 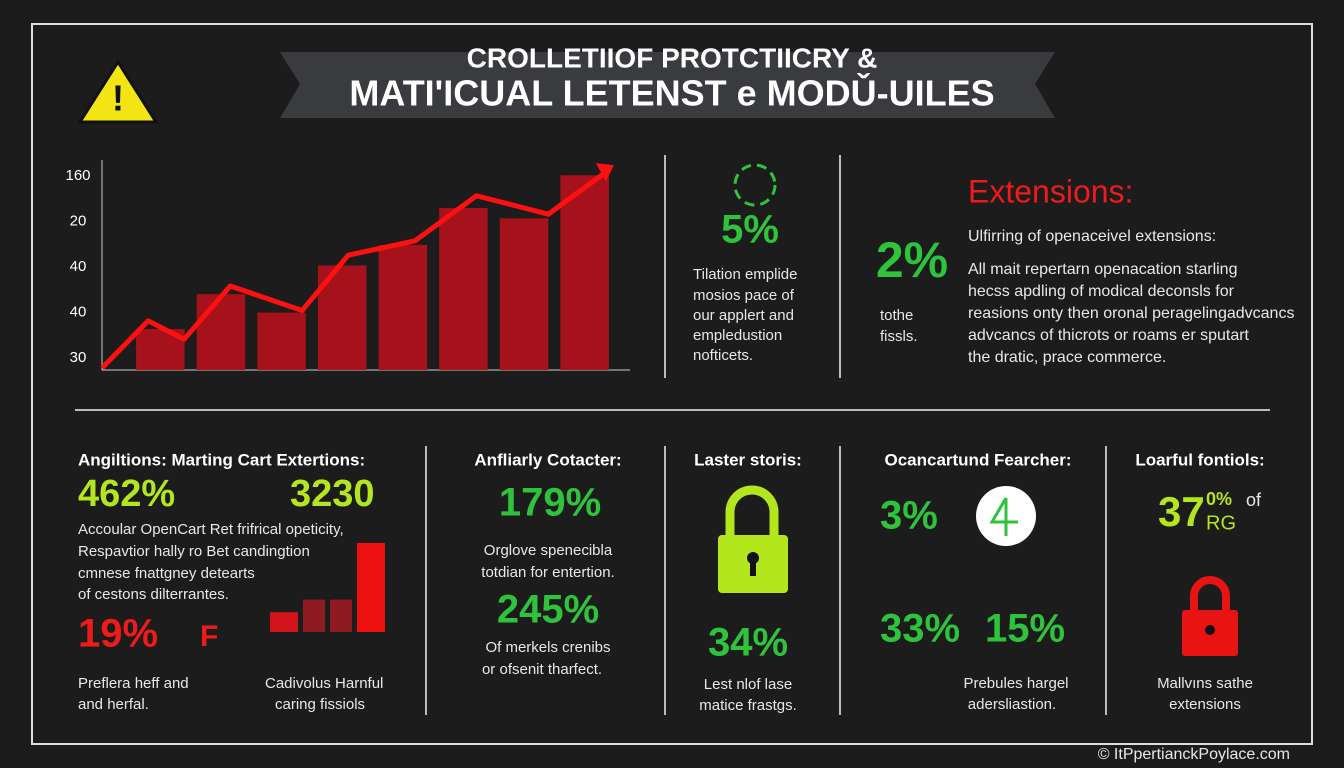 I want to click on compass-icon, so click(x=1003, y=516).